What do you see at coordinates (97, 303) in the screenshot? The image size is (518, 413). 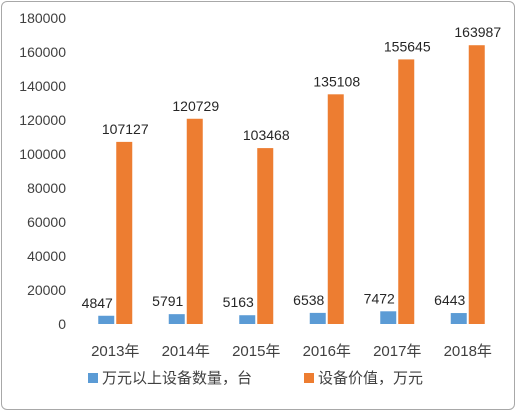 I see `data-label: 4847` at bounding box center [97, 303].